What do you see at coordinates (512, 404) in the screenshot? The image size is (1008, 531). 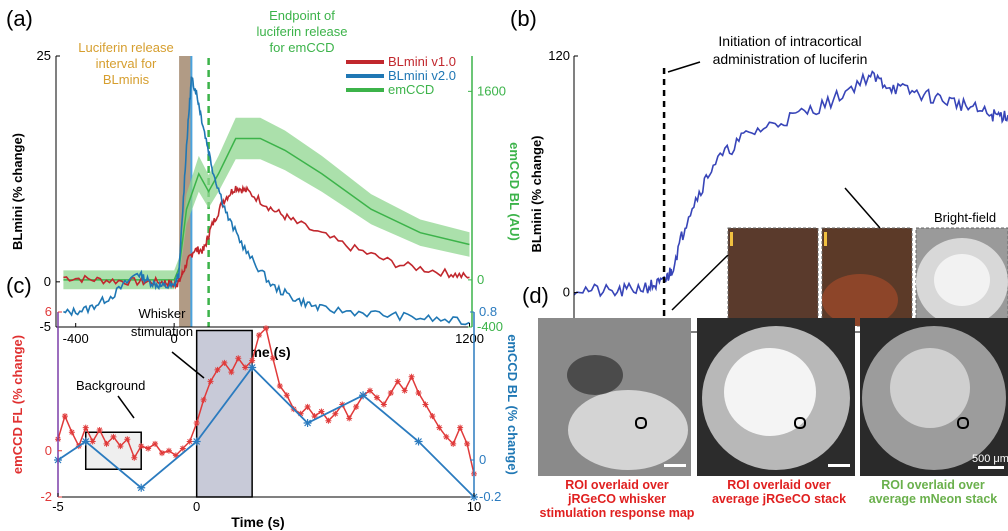 I see `y2label-c: emCCD BL (% change)` at bounding box center [512, 404].